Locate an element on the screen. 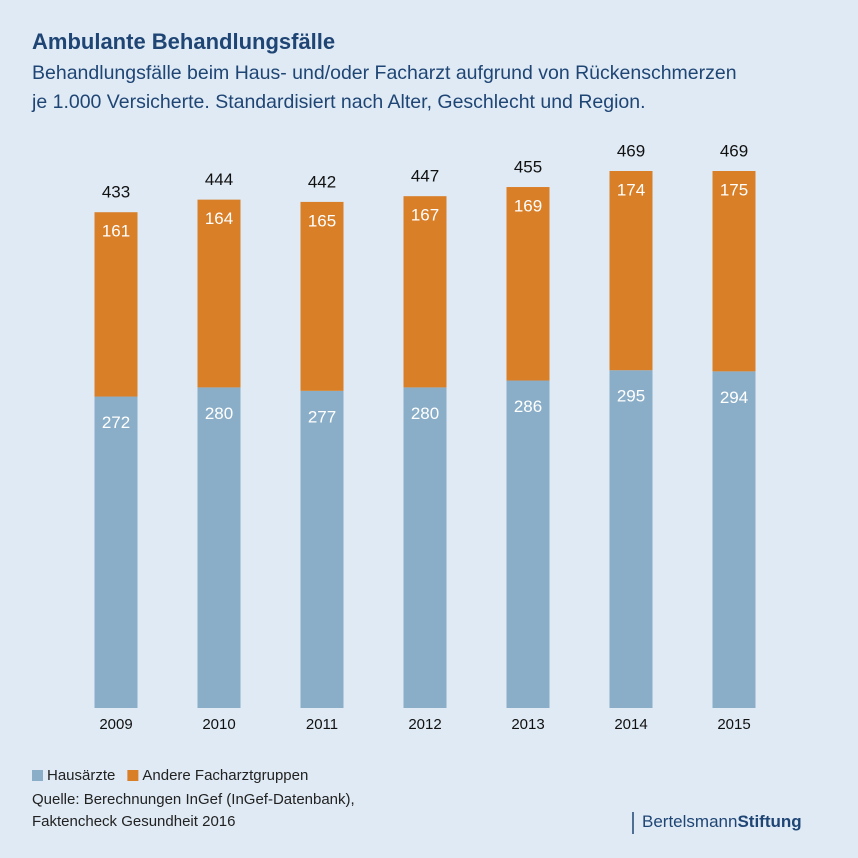 The height and width of the screenshot is (858, 858). x-tick-label: 2009 is located at coordinates (115, 724).